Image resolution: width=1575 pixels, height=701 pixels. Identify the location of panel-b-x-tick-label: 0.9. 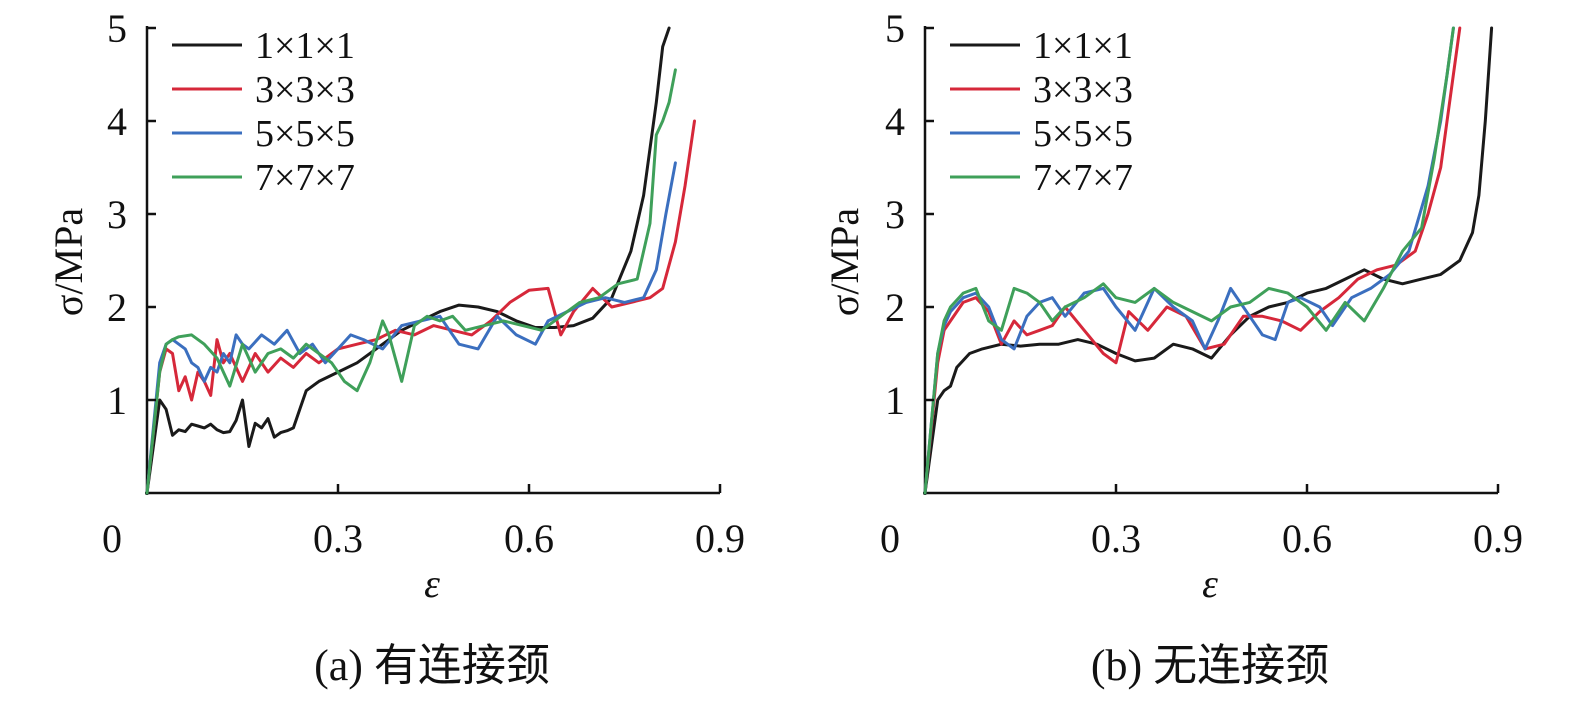
(1498, 538).